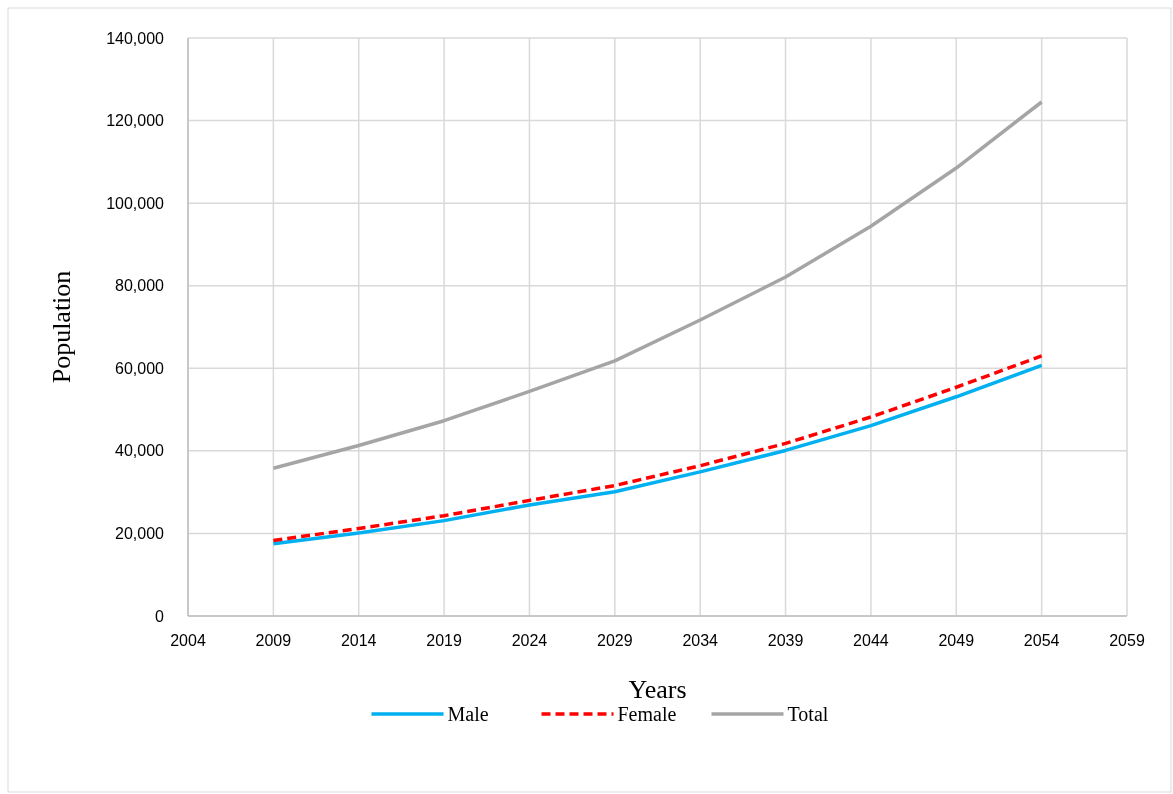 The image size is (1173, 794). Describe the element at coordinates (956, 640) in the screenshot. I see `x-tick-label: 2049` at that location.